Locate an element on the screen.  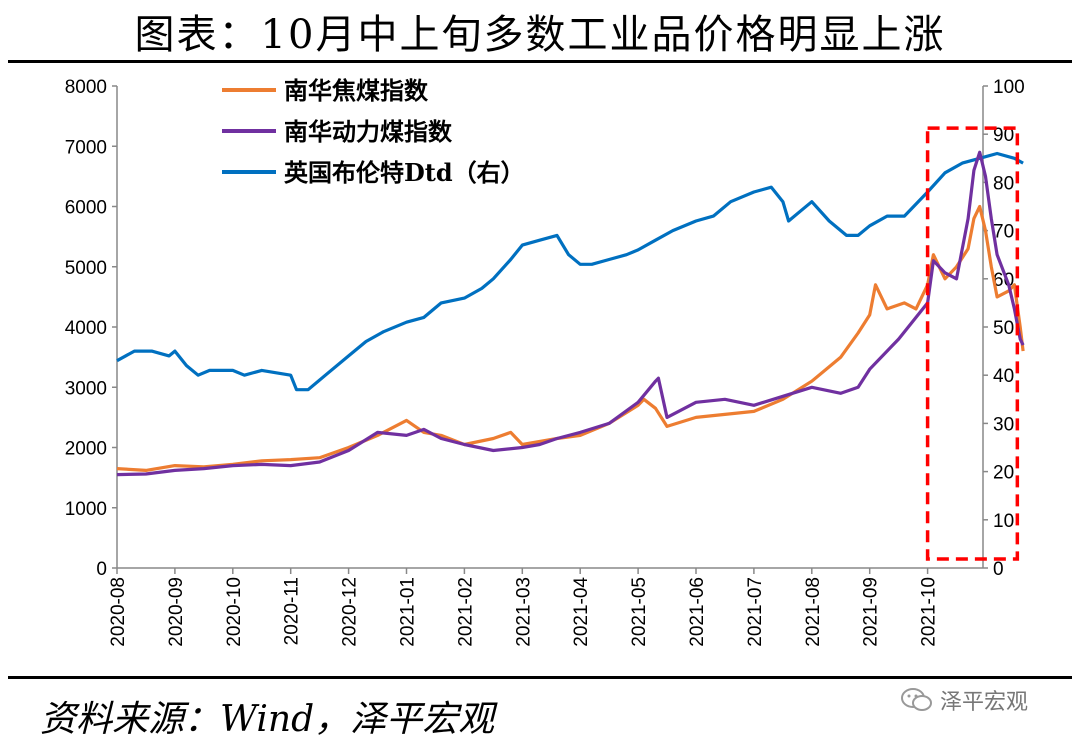
title-divider is located at coordinates (540, 61).